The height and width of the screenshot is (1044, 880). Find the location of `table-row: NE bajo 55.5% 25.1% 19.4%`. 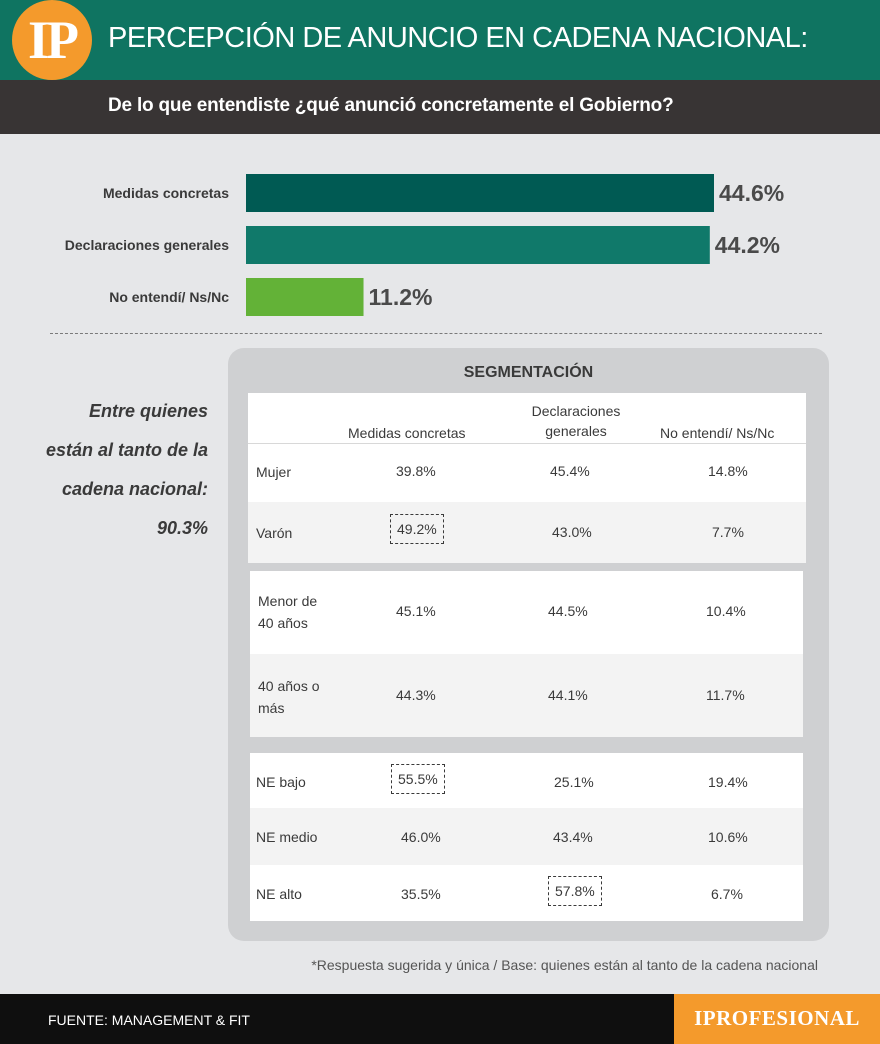

table-row: NE bajo 55.5% 25.1% 19.4% is located at coordinates (526, 780).